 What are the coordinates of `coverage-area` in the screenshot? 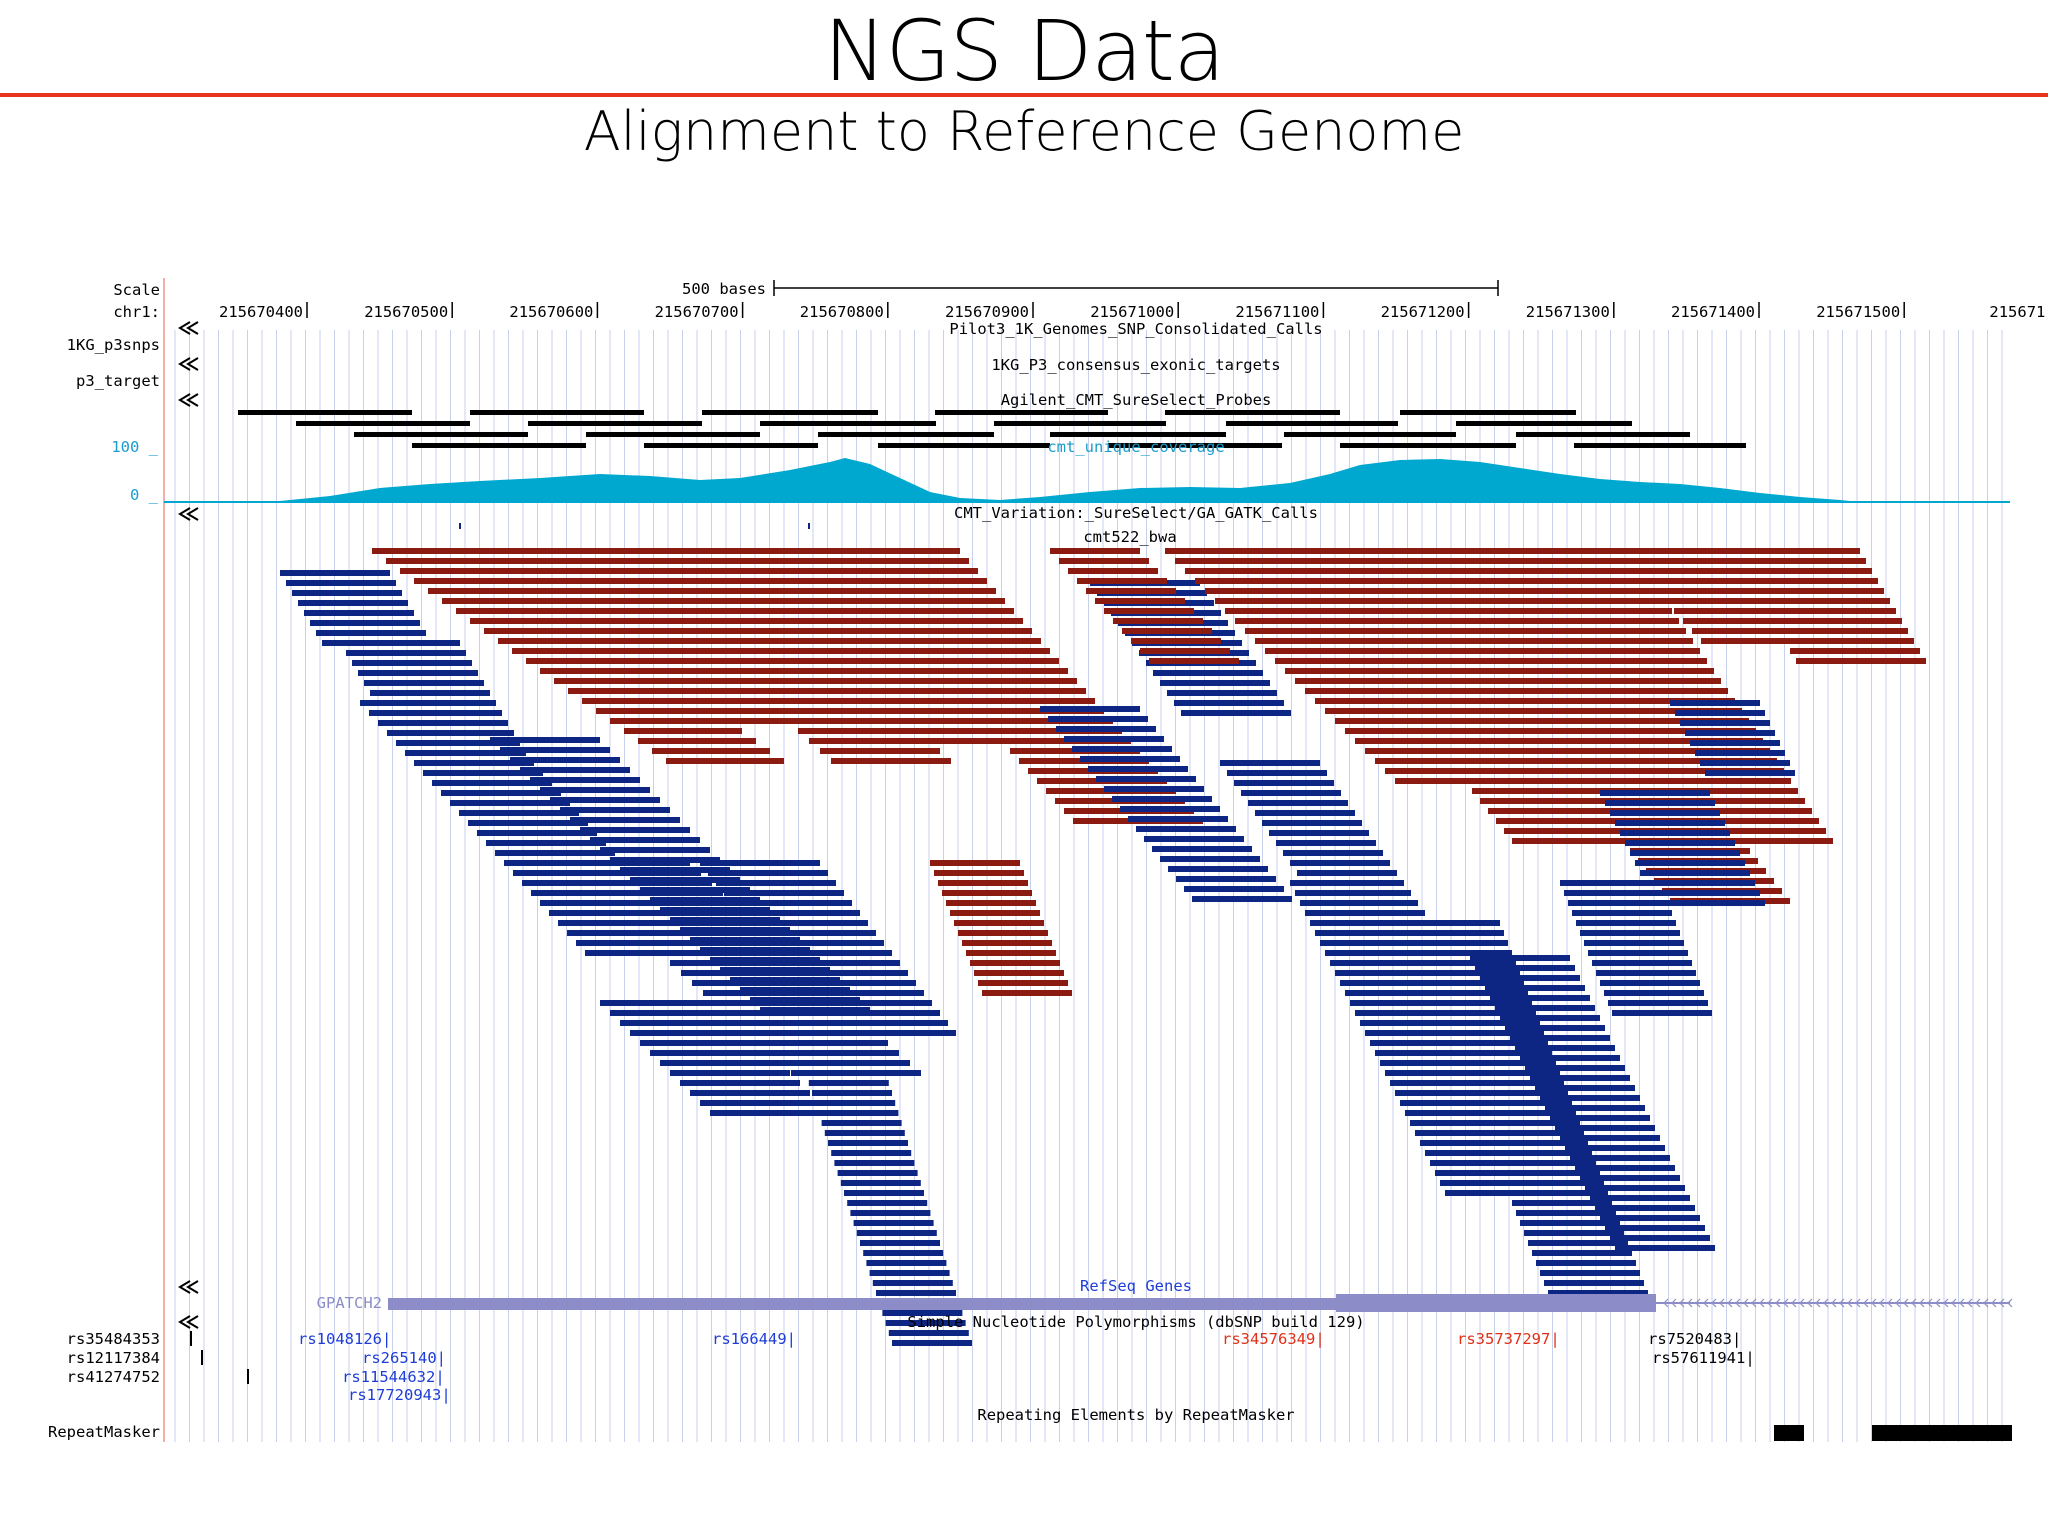 It's located at (1065, 480).